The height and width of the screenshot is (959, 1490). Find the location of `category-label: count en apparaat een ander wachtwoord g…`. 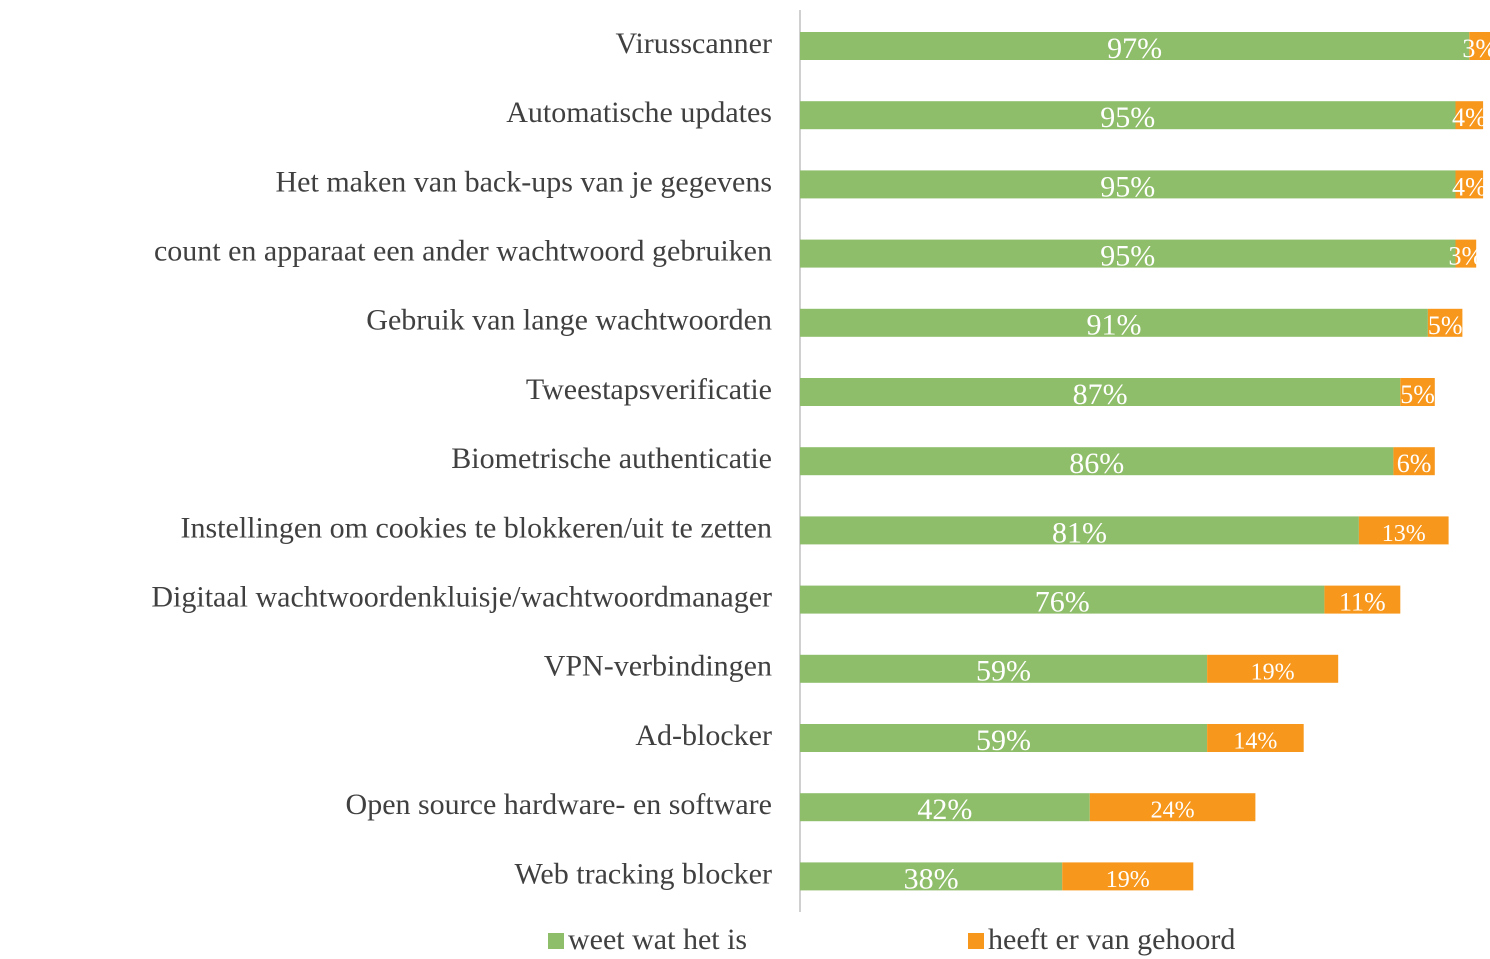

category-label: count en apparaat een ander wachtwoord g… is located at coordinates (463, 250).